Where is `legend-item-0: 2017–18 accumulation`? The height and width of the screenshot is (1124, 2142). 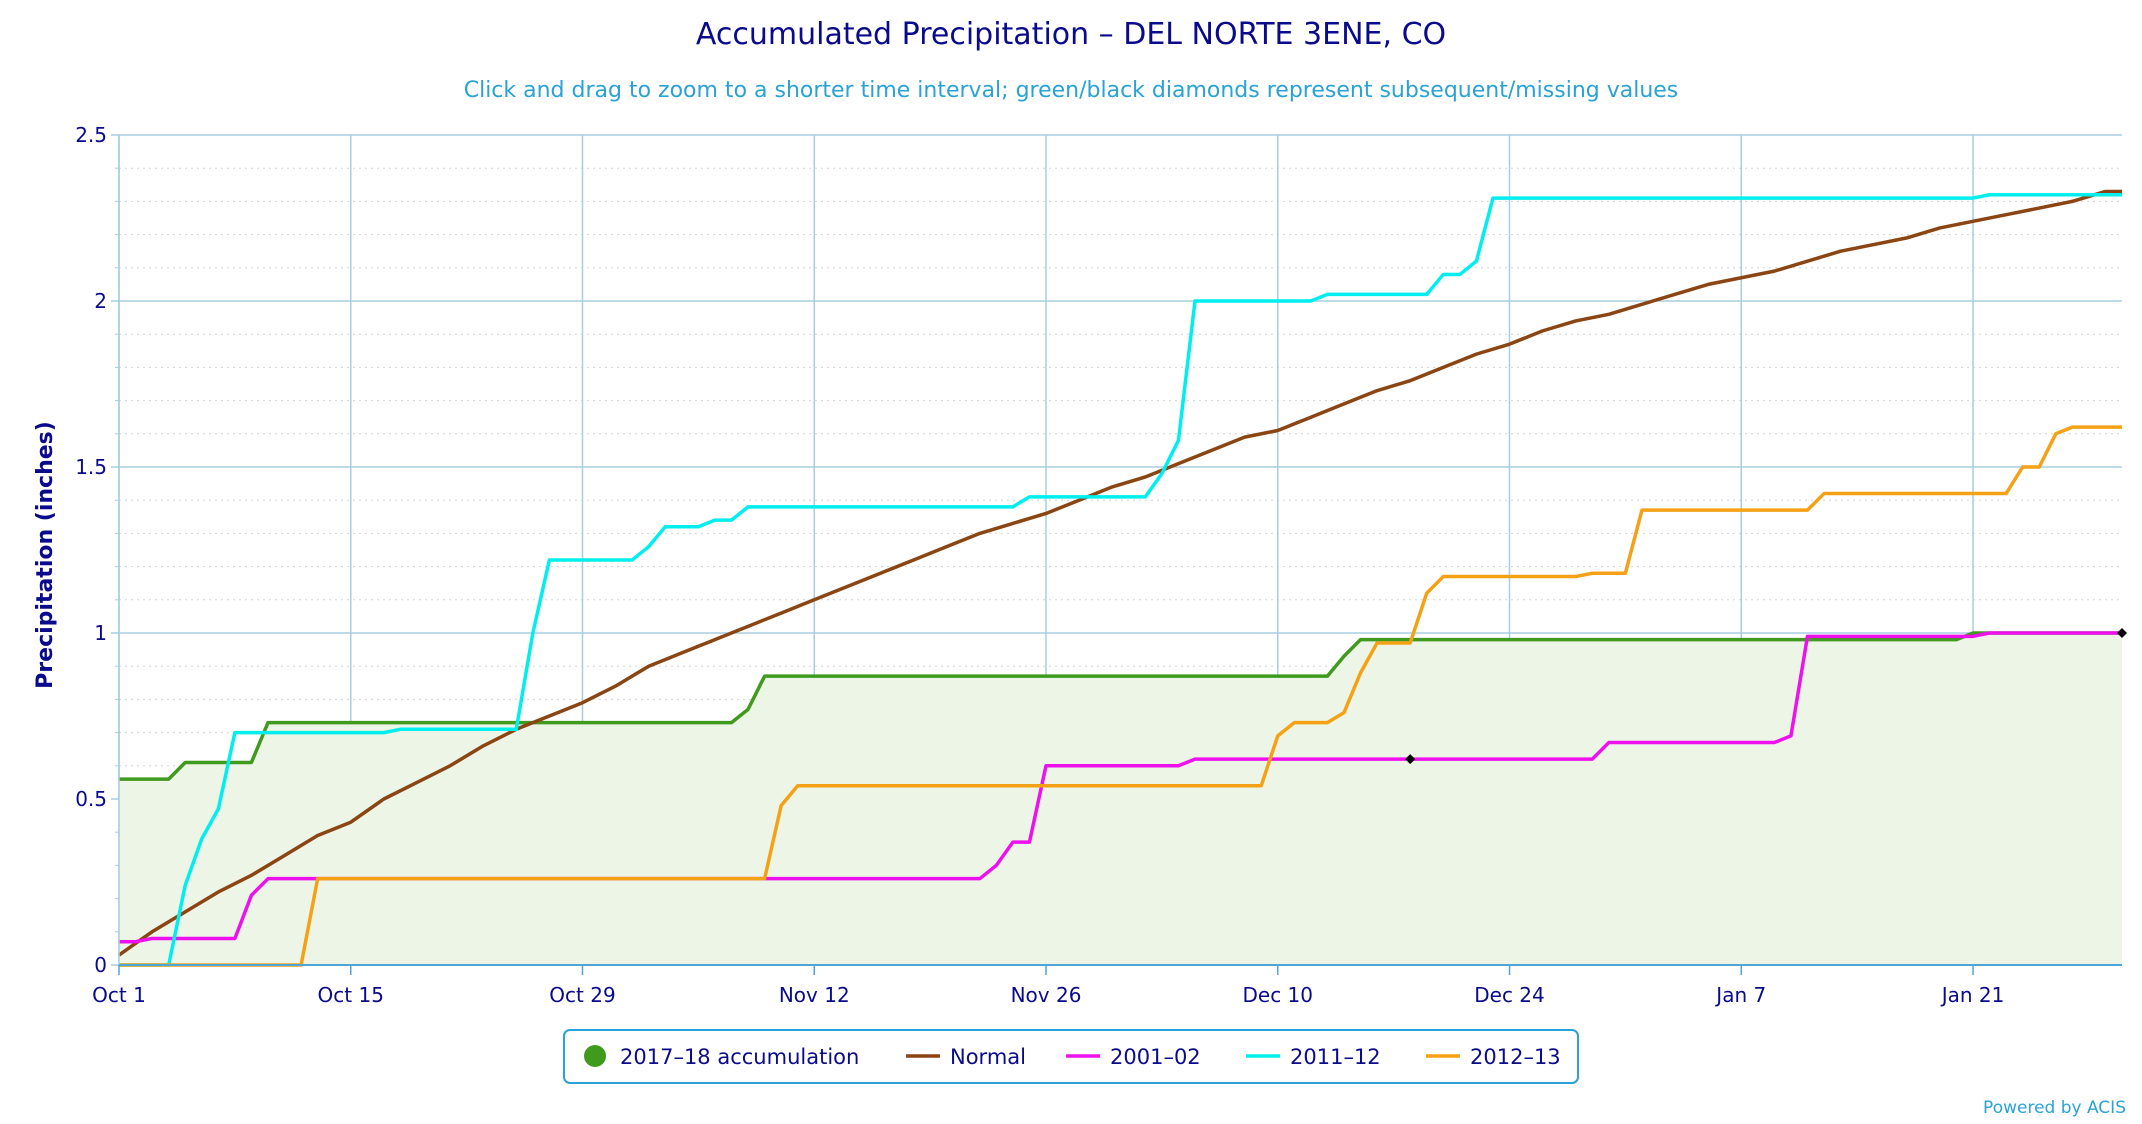
legend-item-0: 2017–18 accumulation is located at coordinates (721, 1057).